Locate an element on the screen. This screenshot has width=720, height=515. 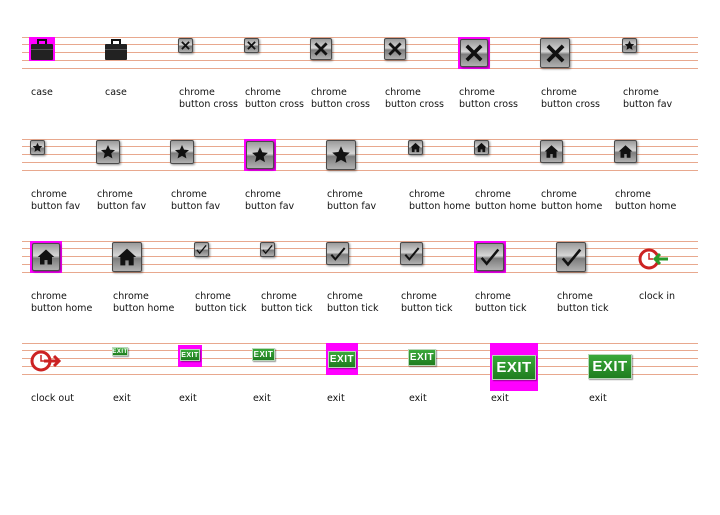
clock-in-icon is located at coordinates (654, 259).